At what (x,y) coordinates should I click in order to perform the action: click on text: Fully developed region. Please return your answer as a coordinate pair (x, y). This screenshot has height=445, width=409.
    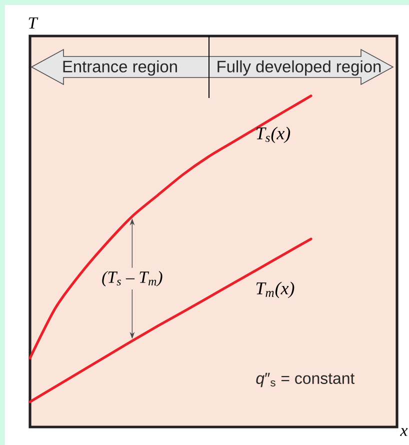
    Looking at the image, I should click on (299, 68).